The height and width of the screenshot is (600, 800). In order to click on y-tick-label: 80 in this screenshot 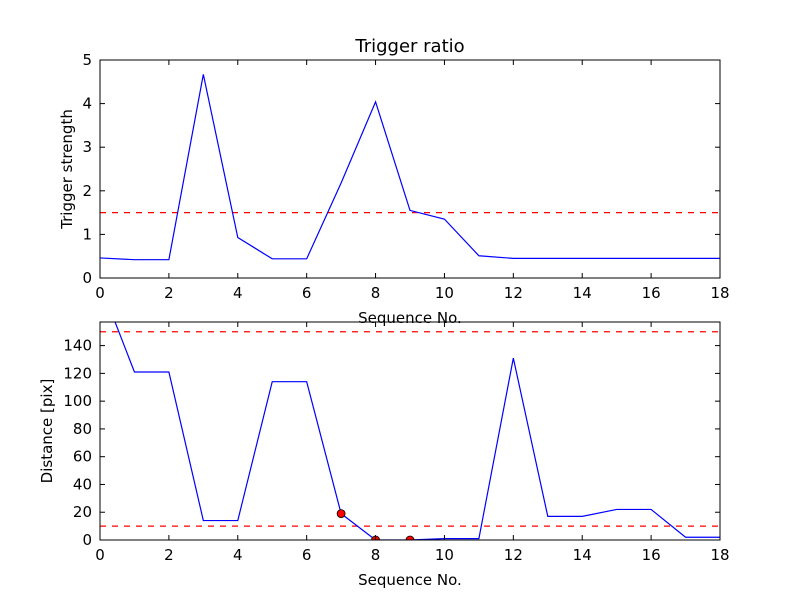, I will do `click(82, 429)`.